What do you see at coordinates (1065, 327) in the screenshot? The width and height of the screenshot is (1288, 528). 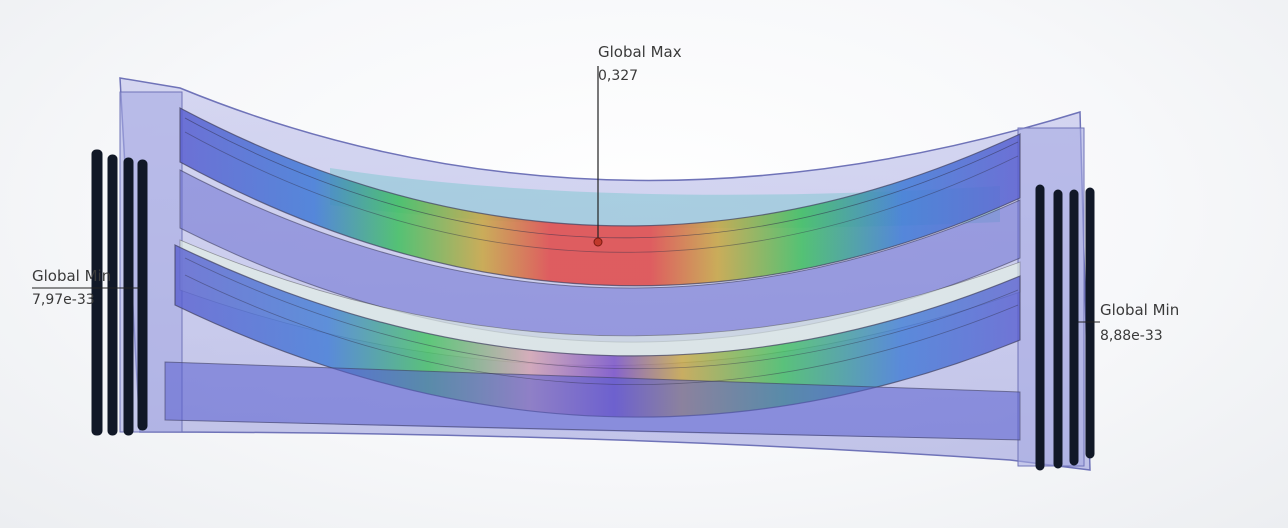 I see `right-fixture-markers` at bounding box center [1065, 327].